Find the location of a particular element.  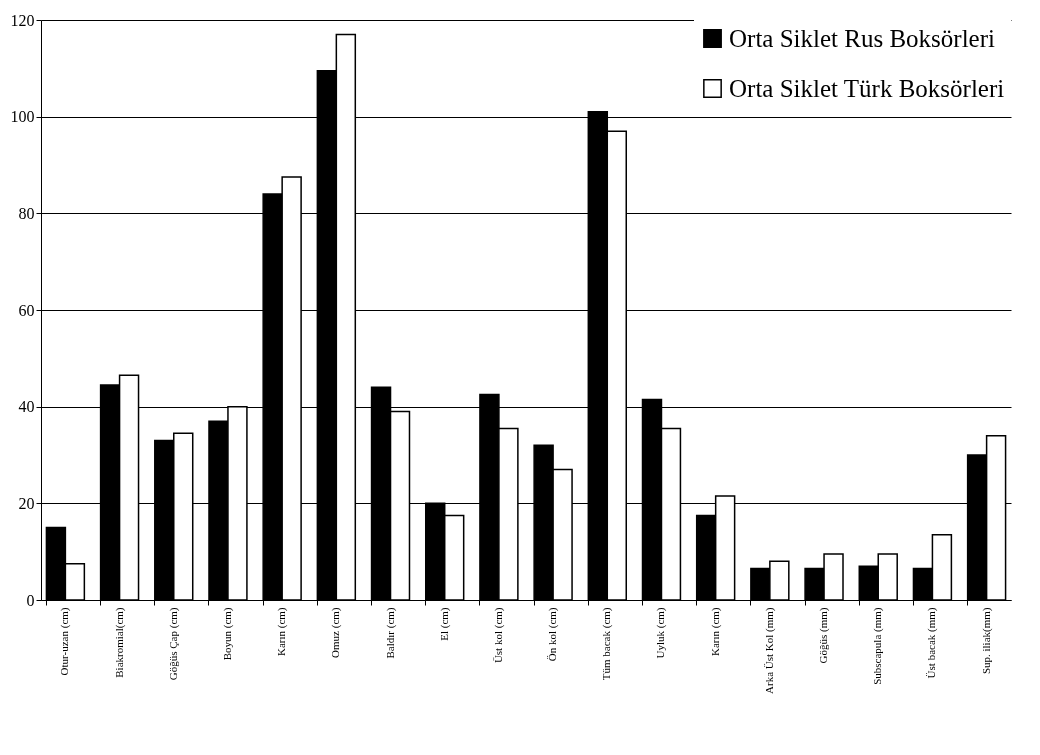

y-tick-label: 0 is located at coordinates (30, 600).